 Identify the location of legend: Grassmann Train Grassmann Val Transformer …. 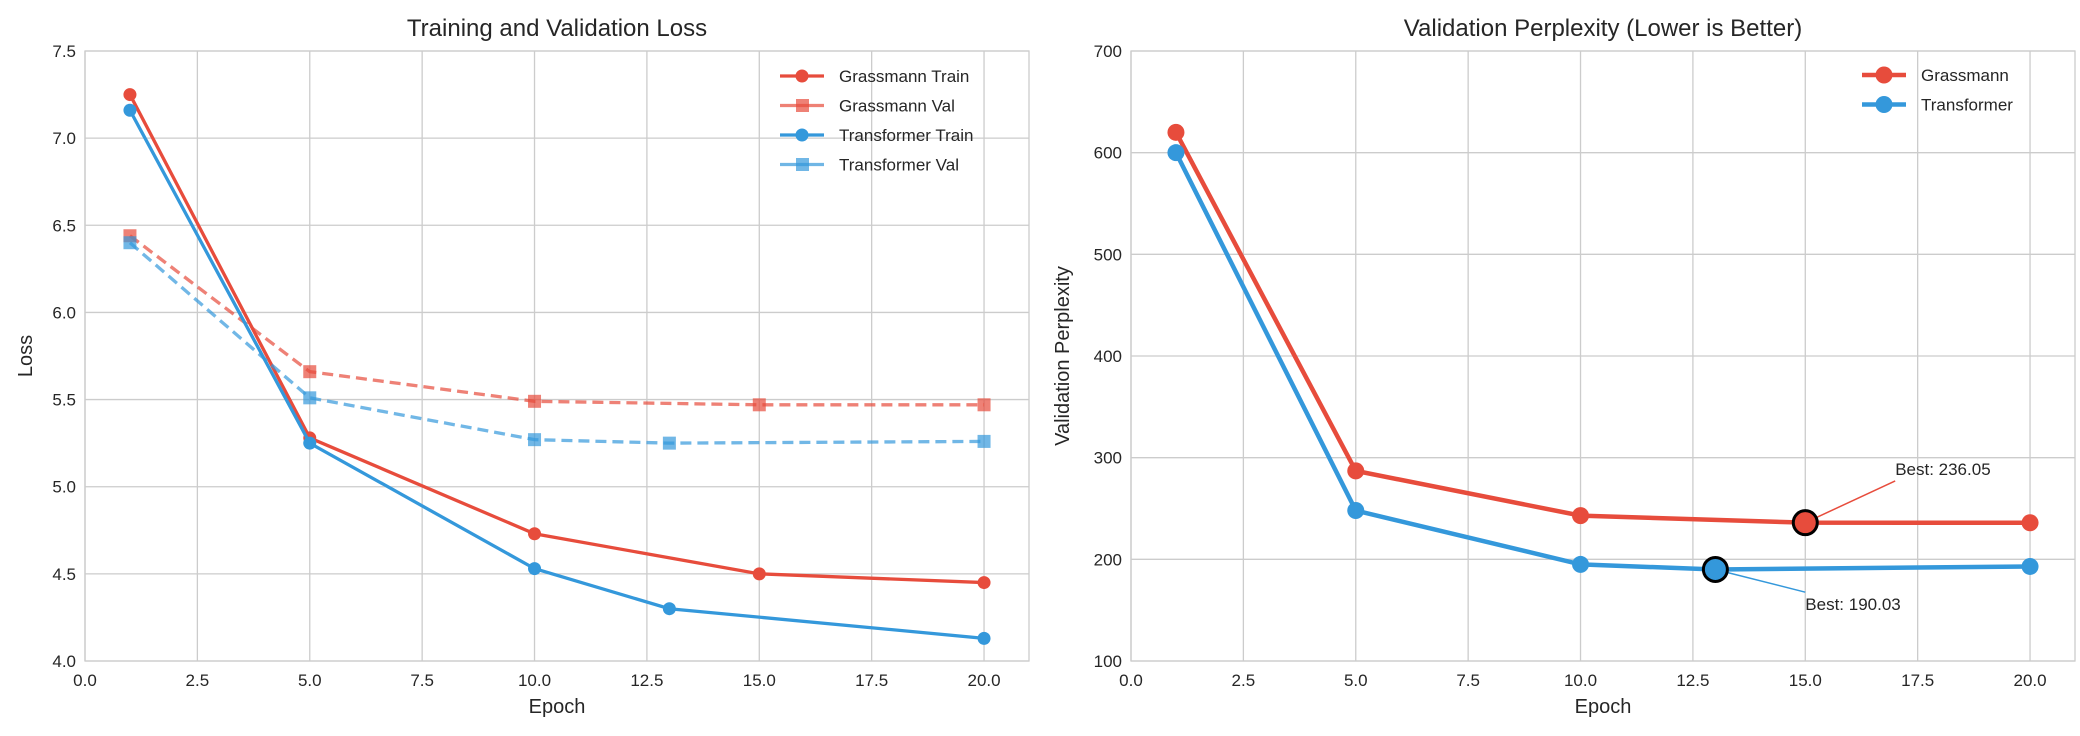
(876, 121).